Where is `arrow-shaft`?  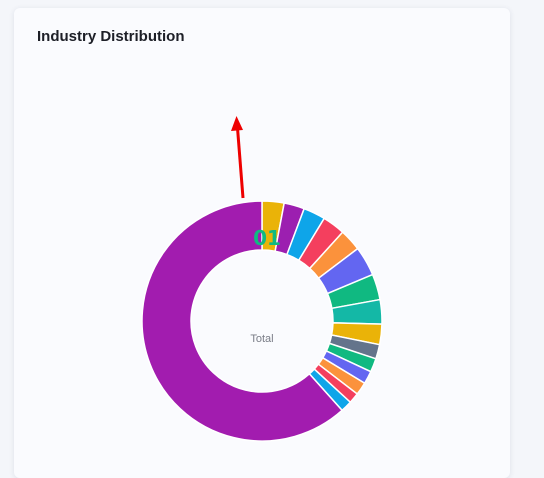 arrow-shaft is located at coordinates (241, 163).